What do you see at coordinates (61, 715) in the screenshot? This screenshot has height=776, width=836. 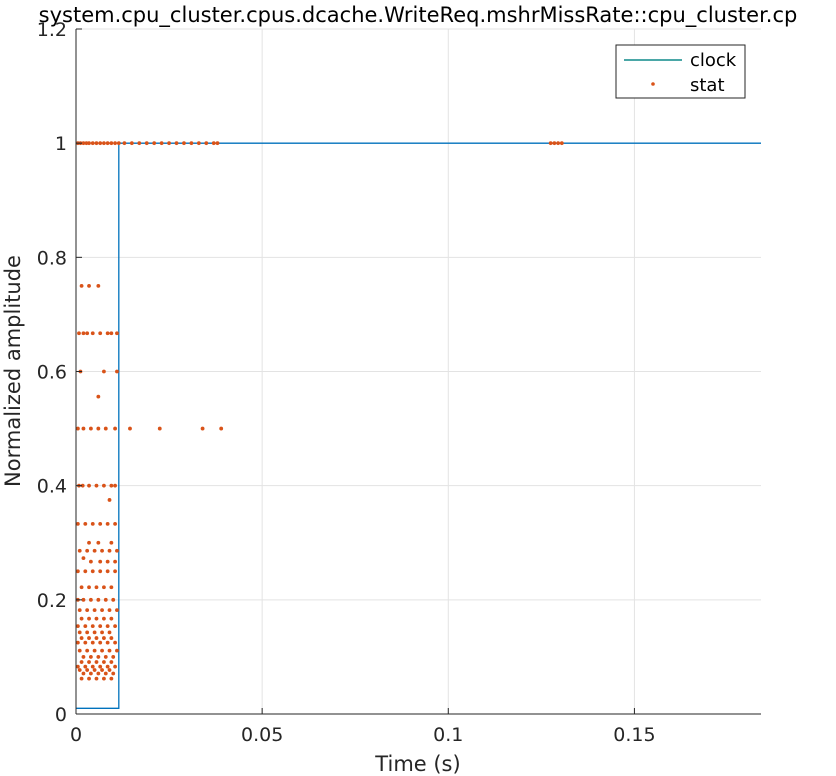 I see `y-tick-label: 0` at bounding box center [61, 715].